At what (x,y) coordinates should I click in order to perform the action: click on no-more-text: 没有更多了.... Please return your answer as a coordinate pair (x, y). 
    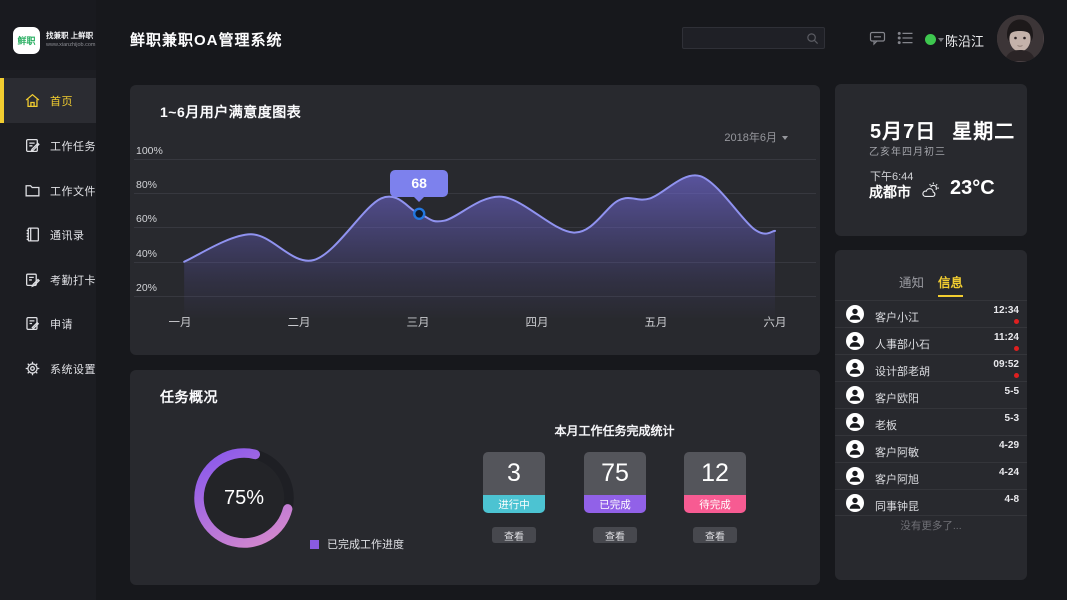
    Looking at the image, I should click on (931, 526).